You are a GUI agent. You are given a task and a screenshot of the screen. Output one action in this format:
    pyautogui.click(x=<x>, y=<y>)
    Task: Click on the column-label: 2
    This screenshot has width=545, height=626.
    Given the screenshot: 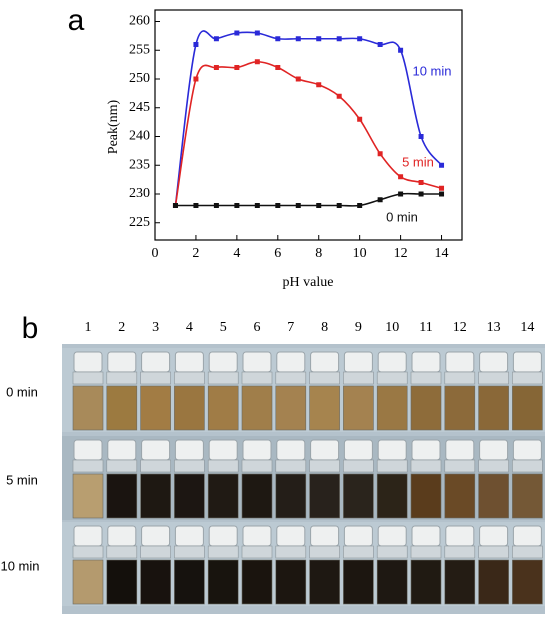 What is the action you would take?
    pyautogui.click(x=121, y=327)
    